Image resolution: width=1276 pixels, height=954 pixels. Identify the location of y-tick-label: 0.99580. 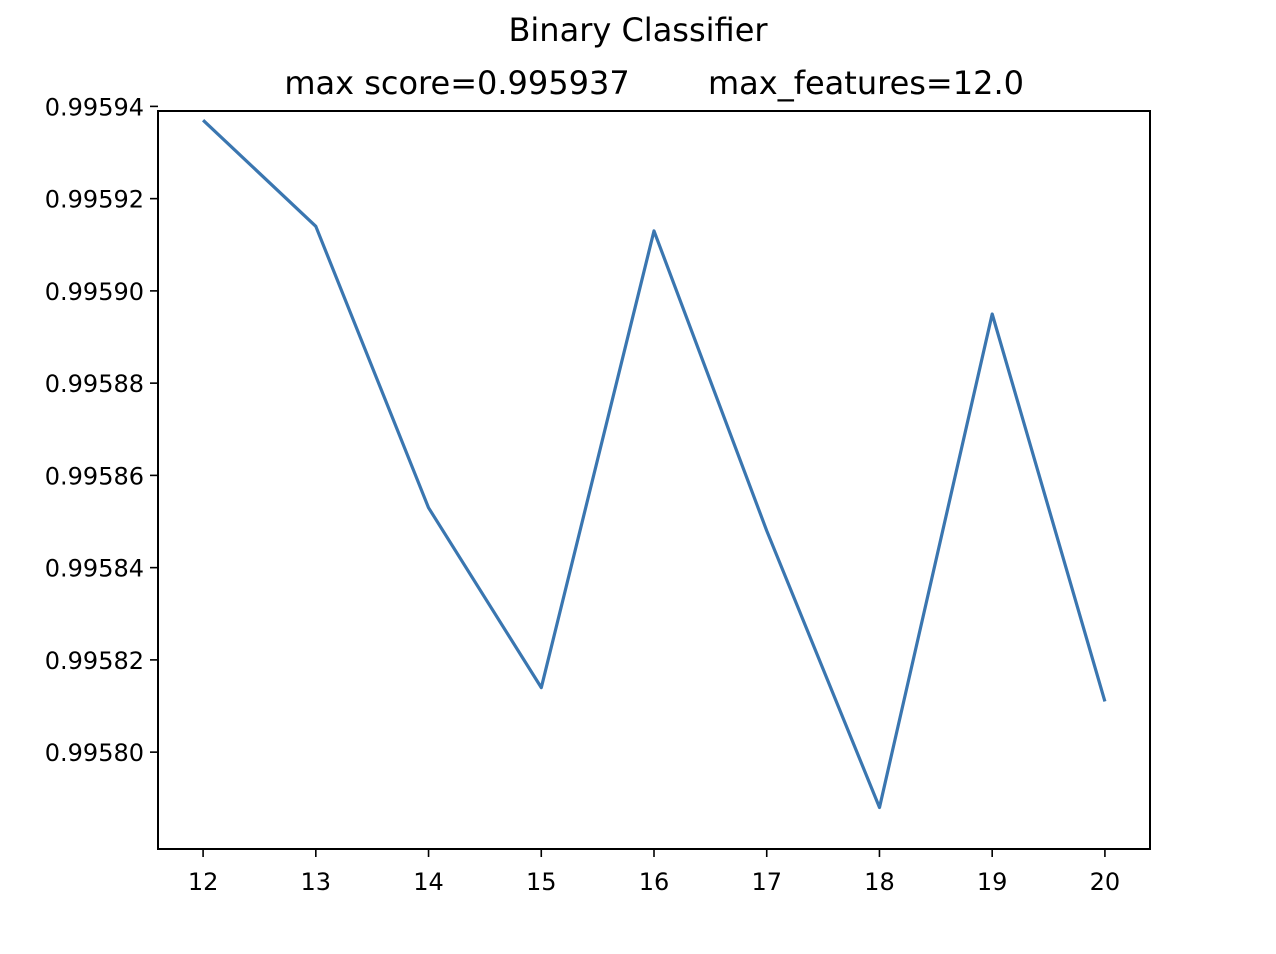
(94, 753).